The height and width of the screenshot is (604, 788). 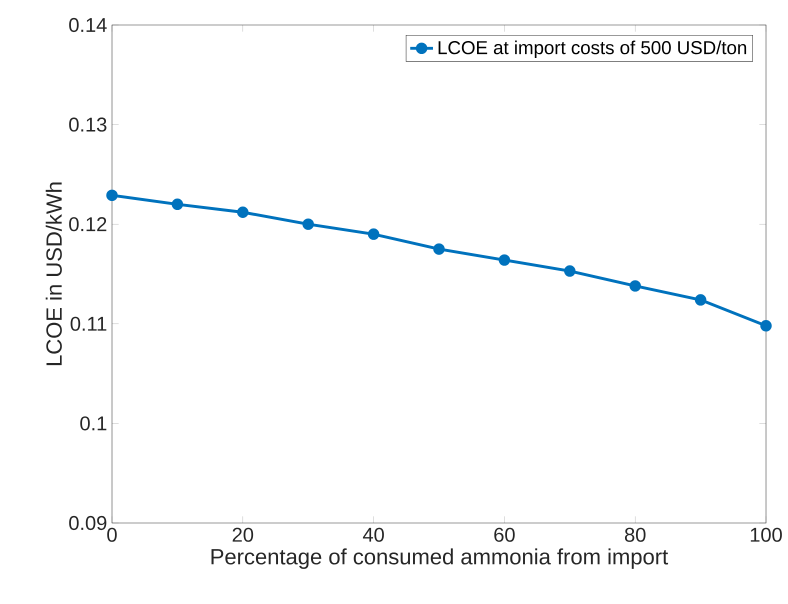 What do you see at coordinates (243, 535) in the screenshot?
I see `x-tick-label: 20` at bounding box center [243, 535].